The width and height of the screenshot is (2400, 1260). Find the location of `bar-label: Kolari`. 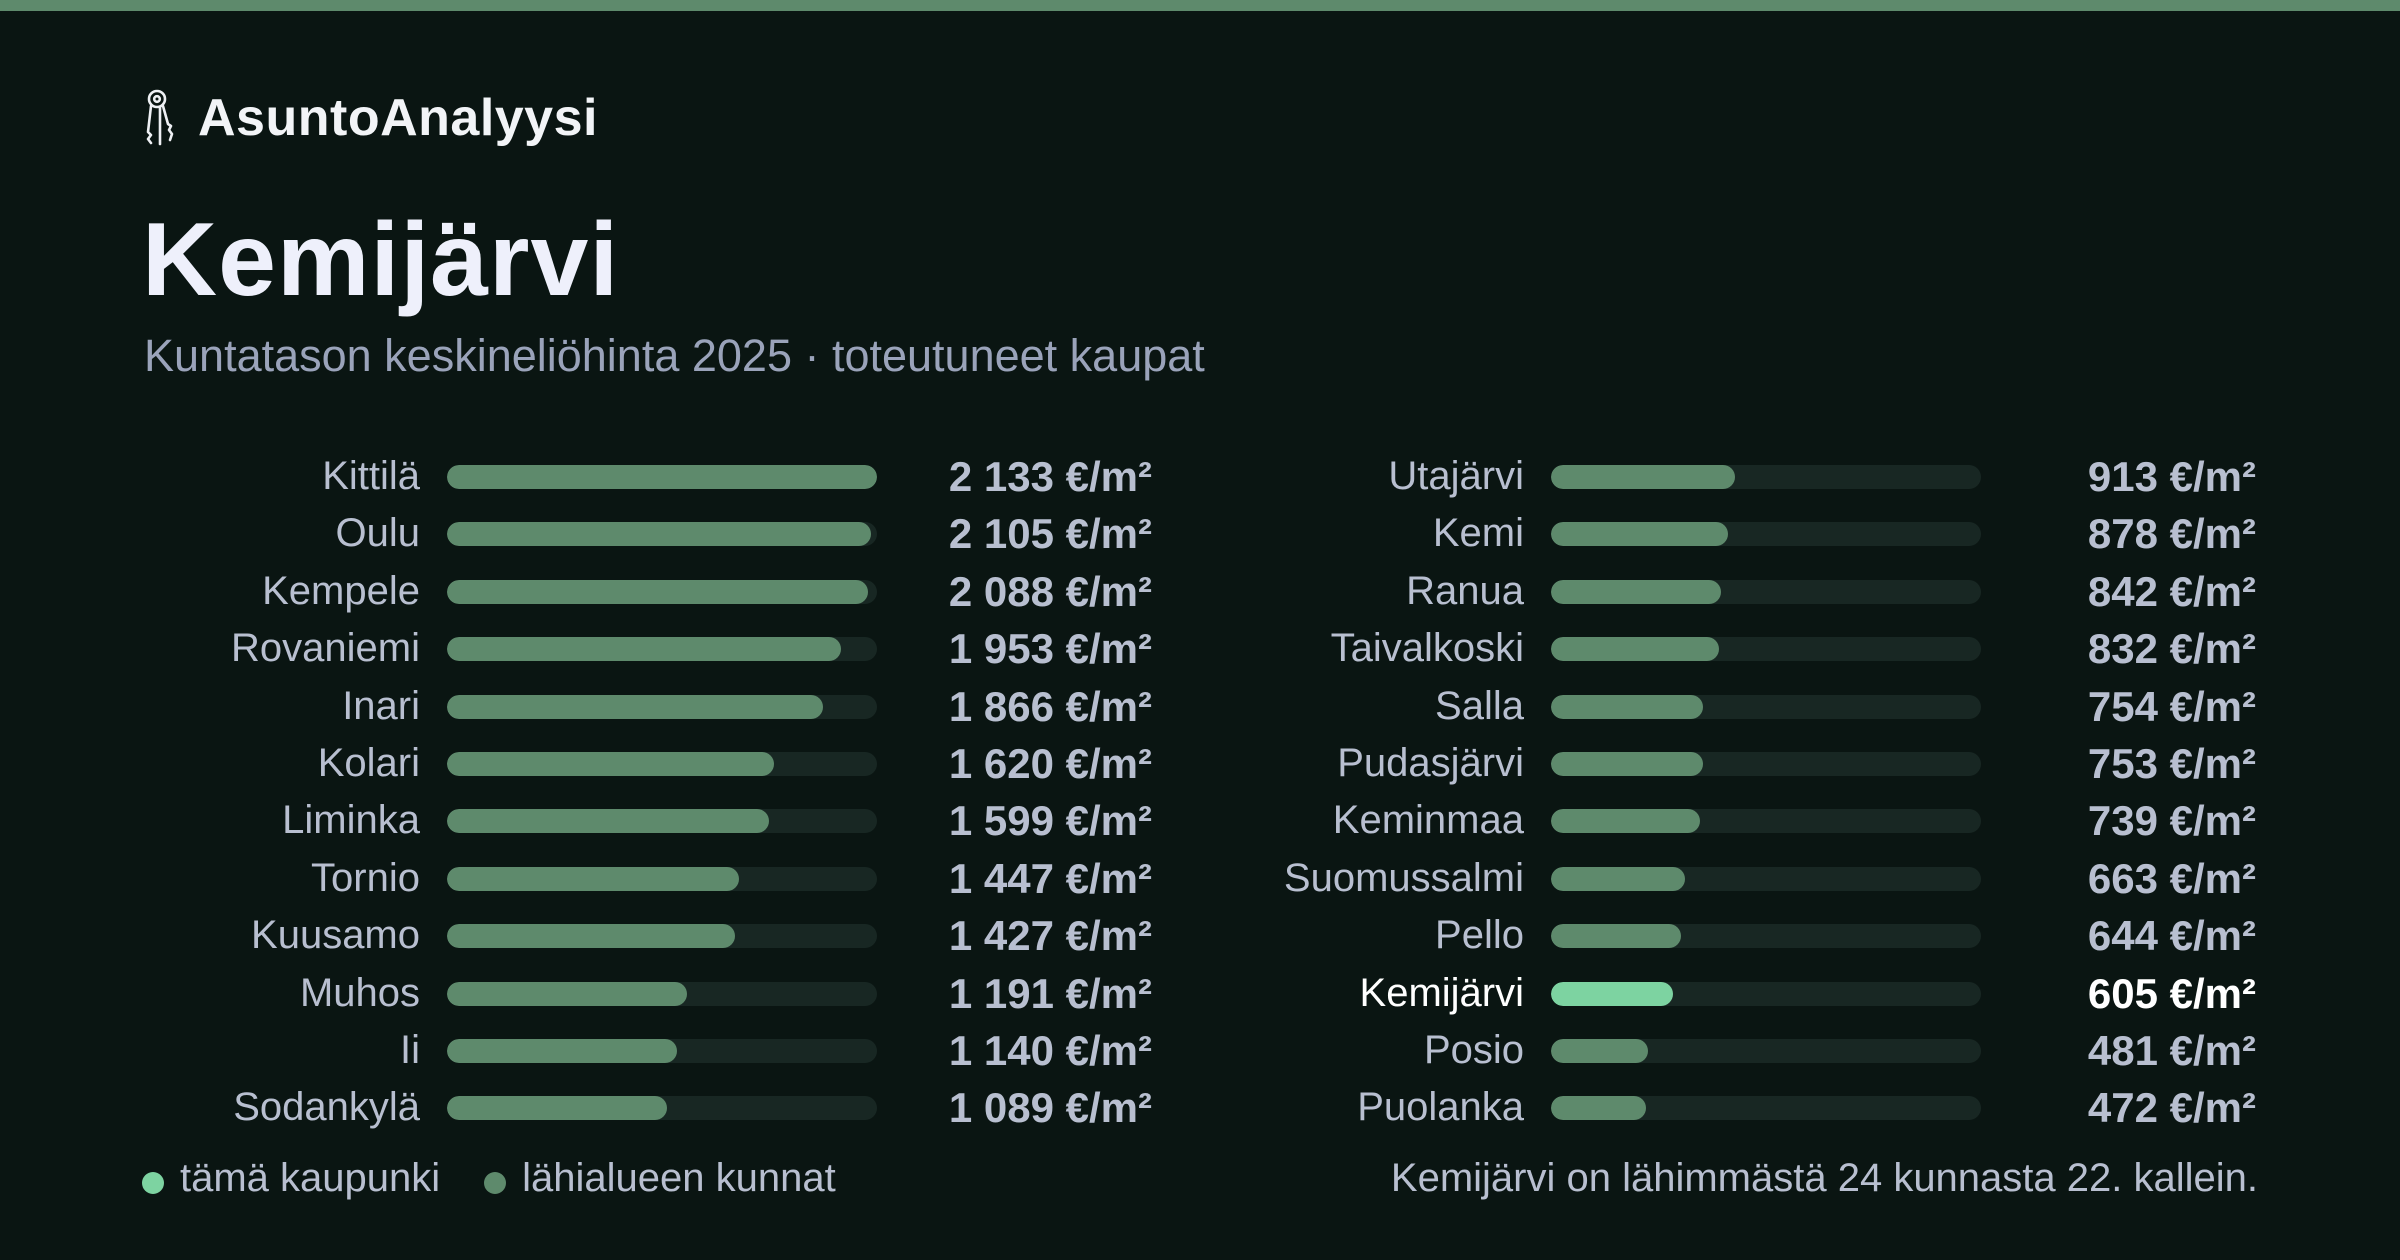

bar-label: Kolari is located at coordinates (368, 763).